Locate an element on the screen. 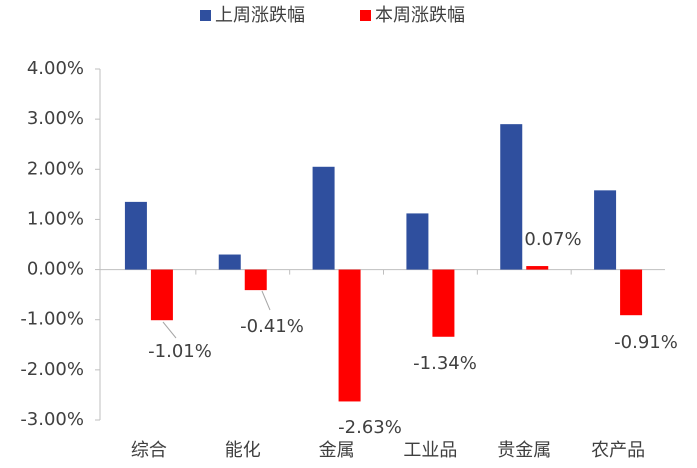 The width and height of the screenshot is (697, 468). data-label: -1.01% is located at coordinates (180, 351).